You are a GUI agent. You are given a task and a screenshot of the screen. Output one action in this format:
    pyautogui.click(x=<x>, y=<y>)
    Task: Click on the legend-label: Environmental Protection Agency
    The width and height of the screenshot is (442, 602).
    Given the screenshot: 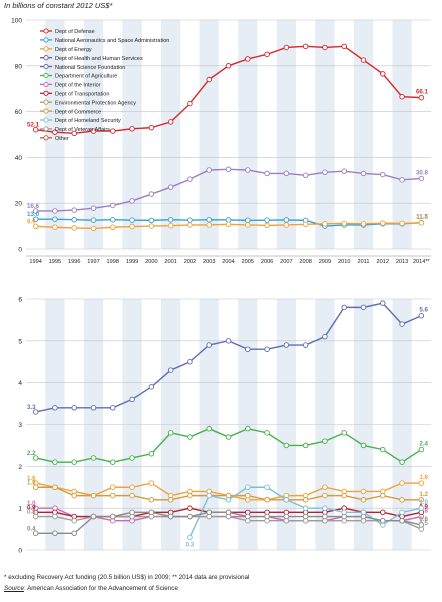 What is the action you would take?
    pyautogui.click(x=95, y=103)
    